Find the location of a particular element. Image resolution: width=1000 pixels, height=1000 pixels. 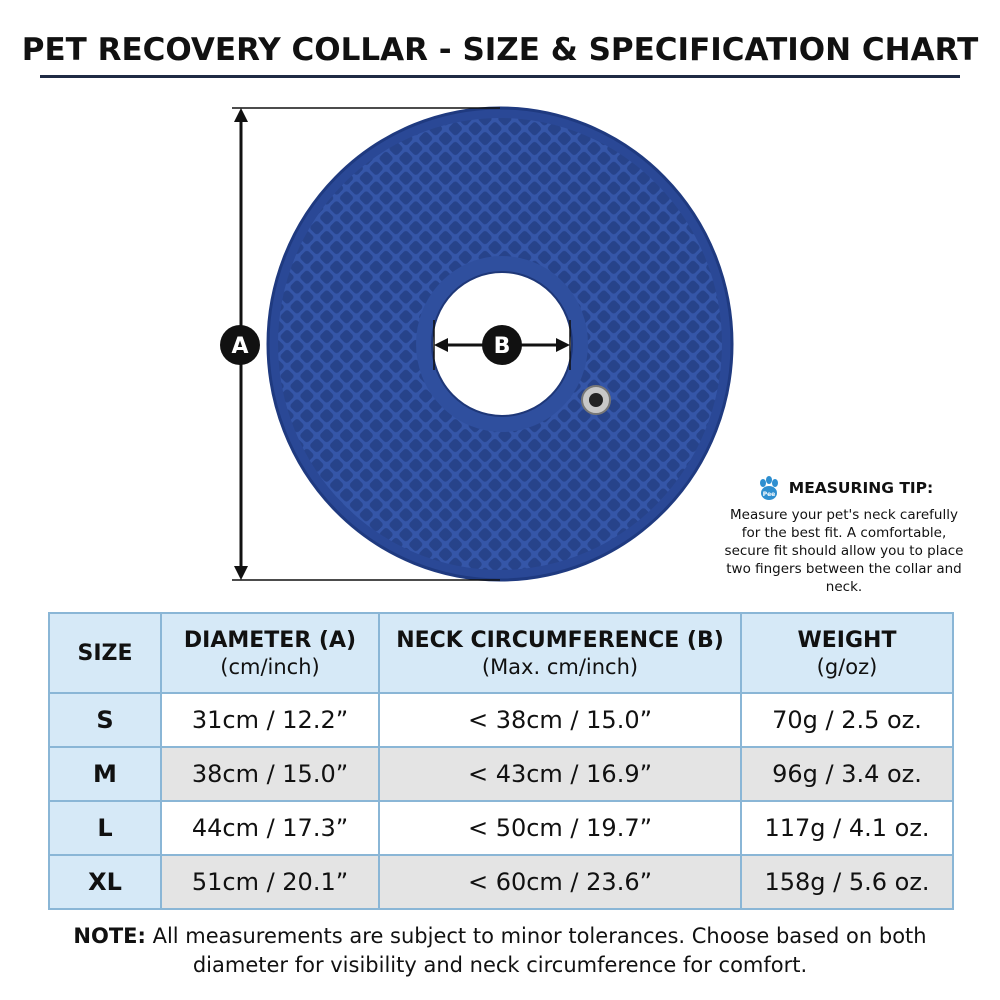

toggle-clasp is located at coordinates (596, 400).